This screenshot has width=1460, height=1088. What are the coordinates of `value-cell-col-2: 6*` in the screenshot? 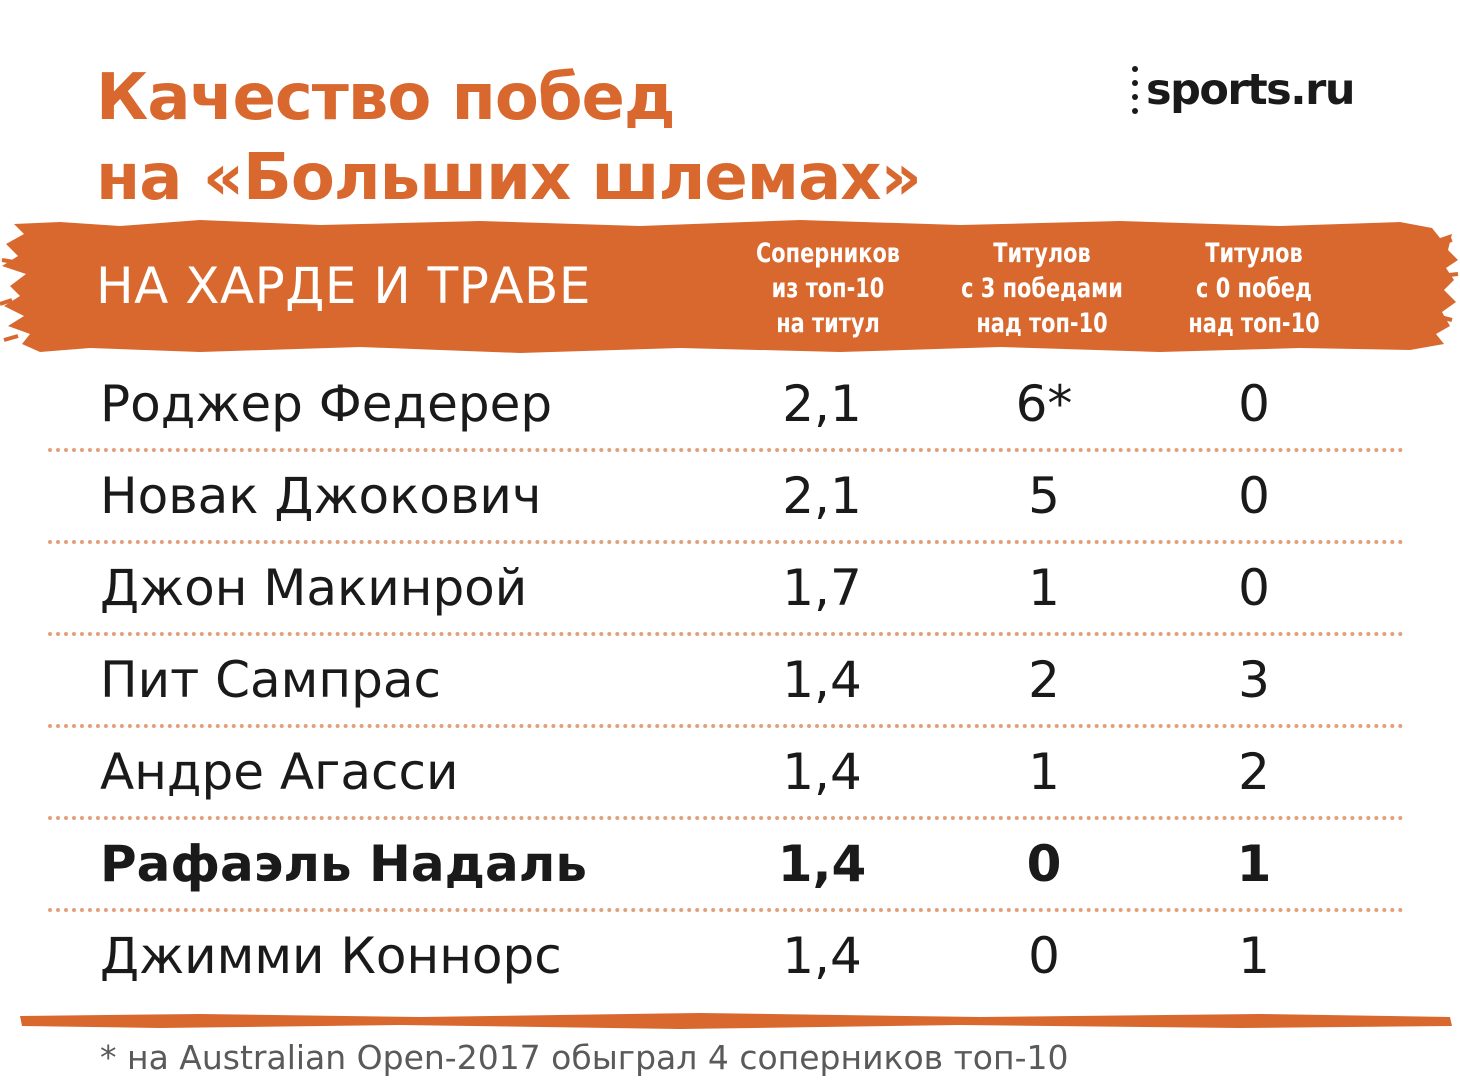 It's located at (1044, 404).